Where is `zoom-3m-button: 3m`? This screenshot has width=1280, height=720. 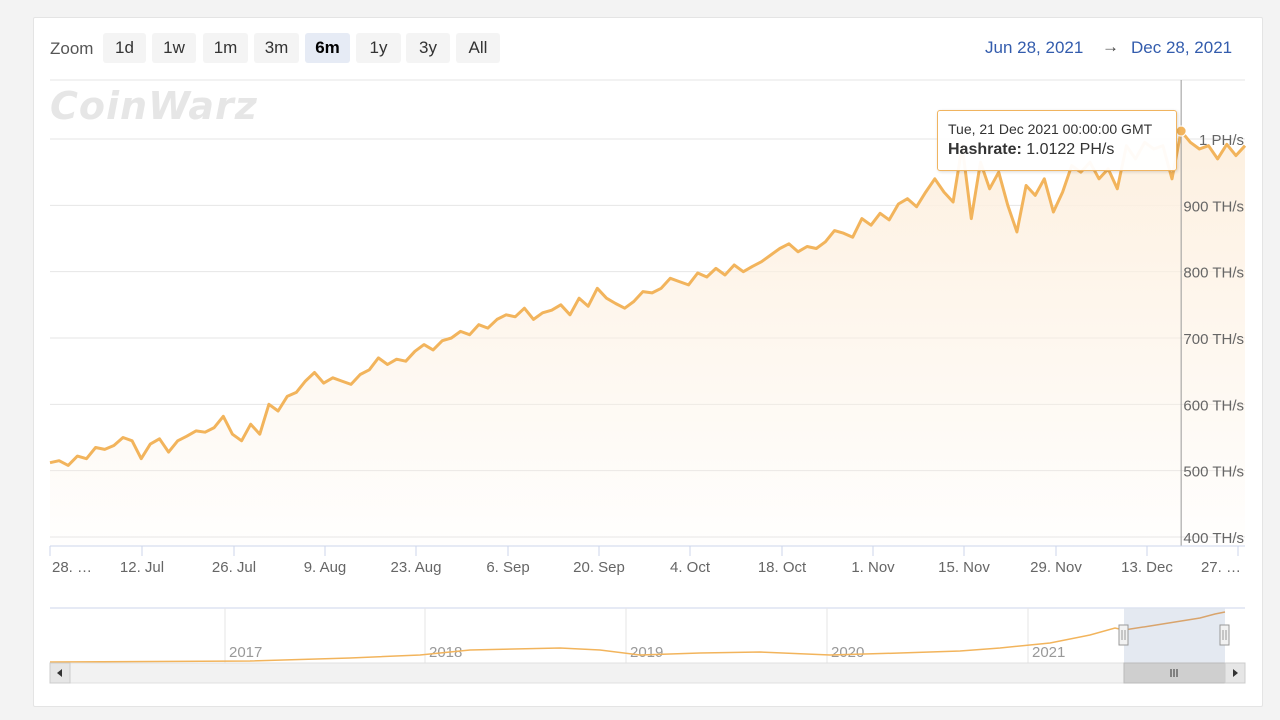
zoom-3m-button: 3m is located at coordinates (276, 48).